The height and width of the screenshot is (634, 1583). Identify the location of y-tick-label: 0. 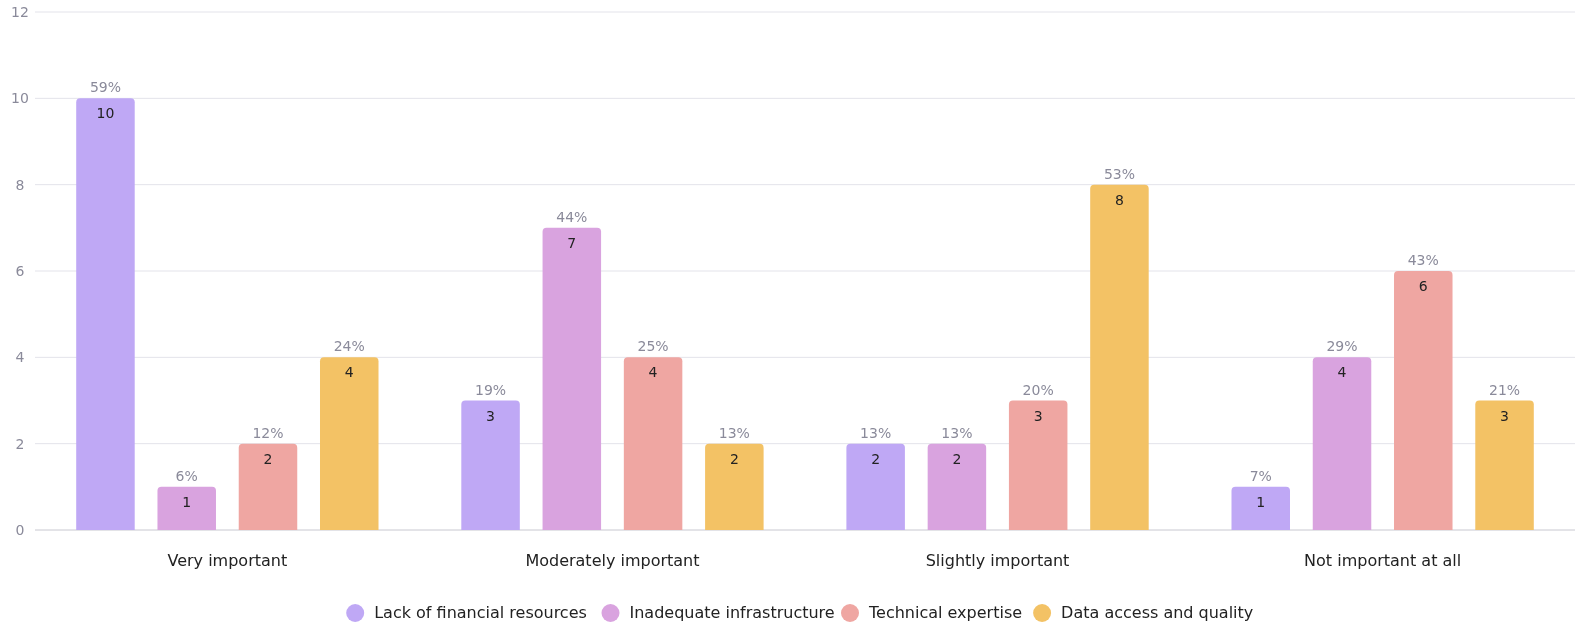
(20, 530).